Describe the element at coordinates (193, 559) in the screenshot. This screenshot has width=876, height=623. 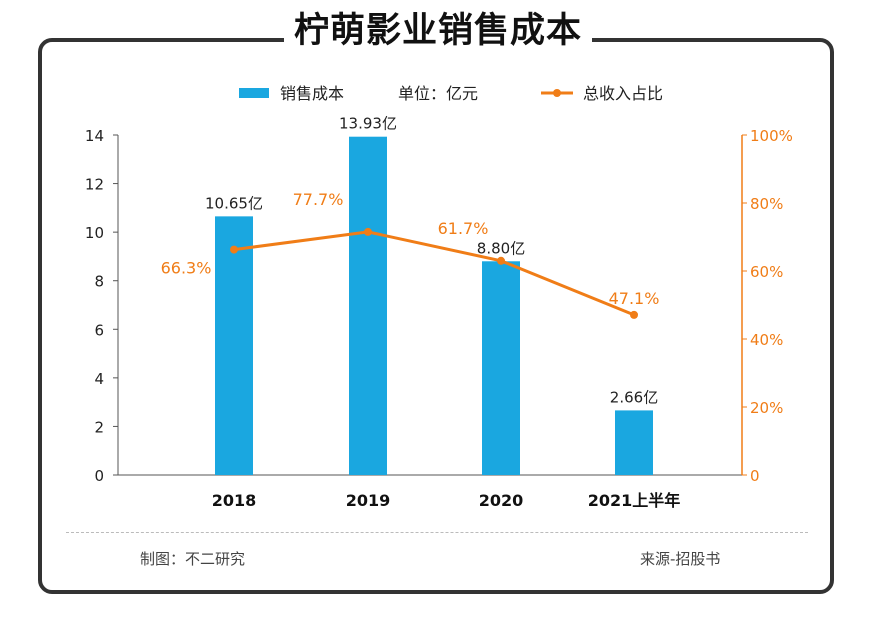
I see `credit-text: 制图：不二研究` at that location.